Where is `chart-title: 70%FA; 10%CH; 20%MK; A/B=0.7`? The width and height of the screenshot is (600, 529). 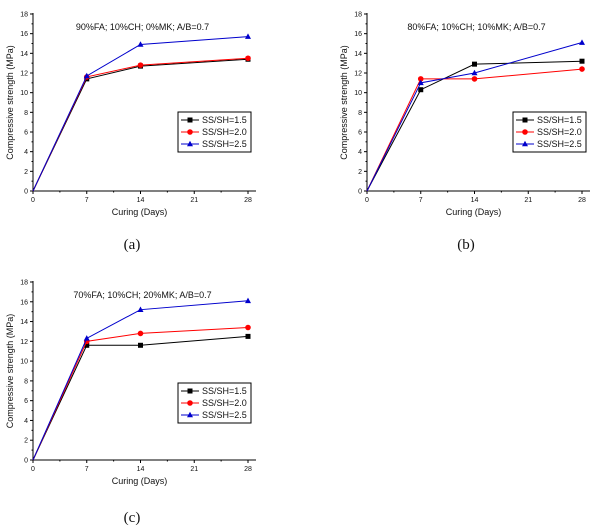
chart-title: 70%FA; 10%CH; 20%MK; A/B=0.7 is located at coordinates (142, 295).